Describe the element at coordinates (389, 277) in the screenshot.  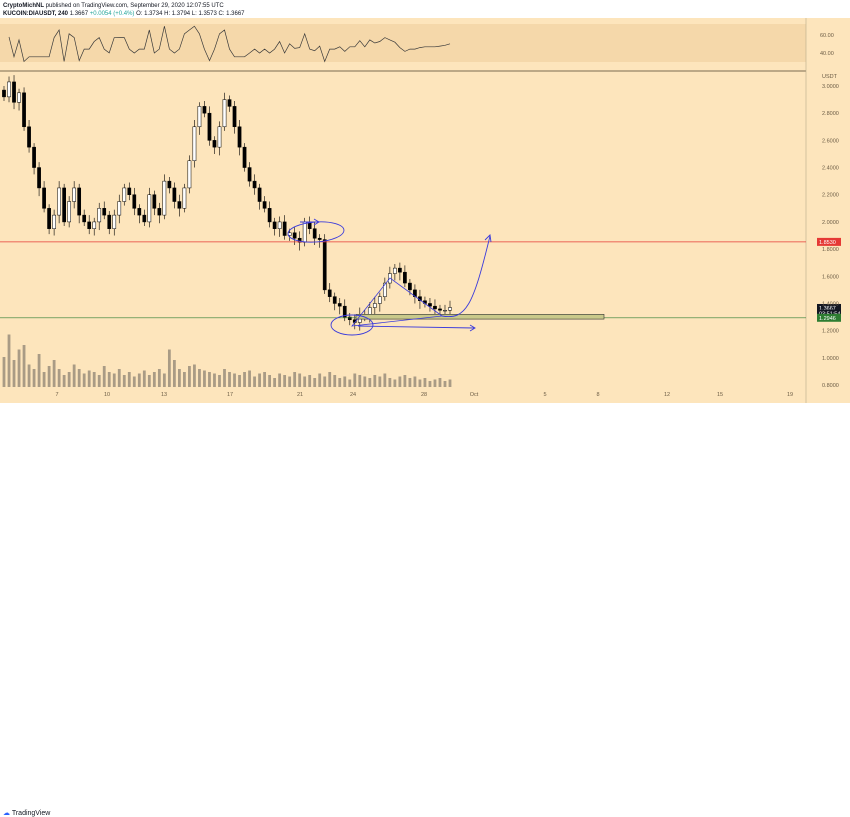
I see `hand-drawings` at that location.